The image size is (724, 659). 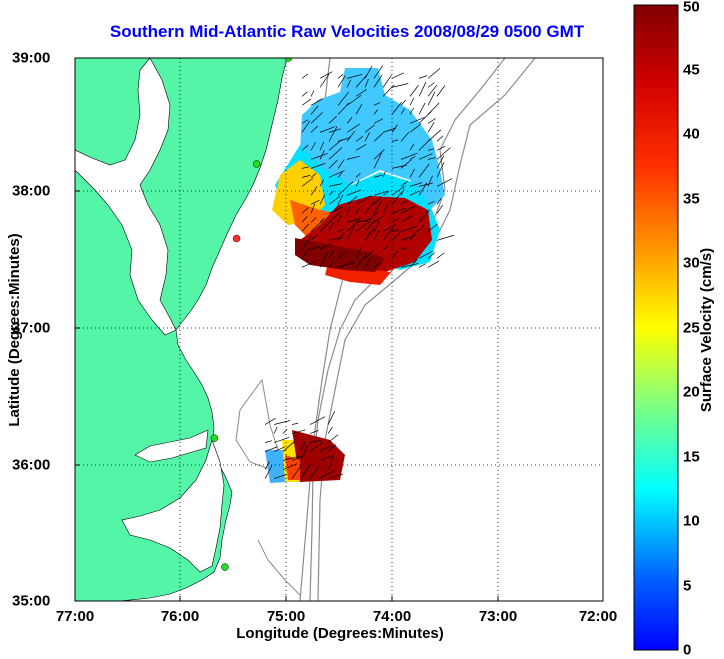 What do you see at coordinates (691, 328) in the screenshot?
I see `colorbar-tick-label: 25` at bounding box center [691, 328].